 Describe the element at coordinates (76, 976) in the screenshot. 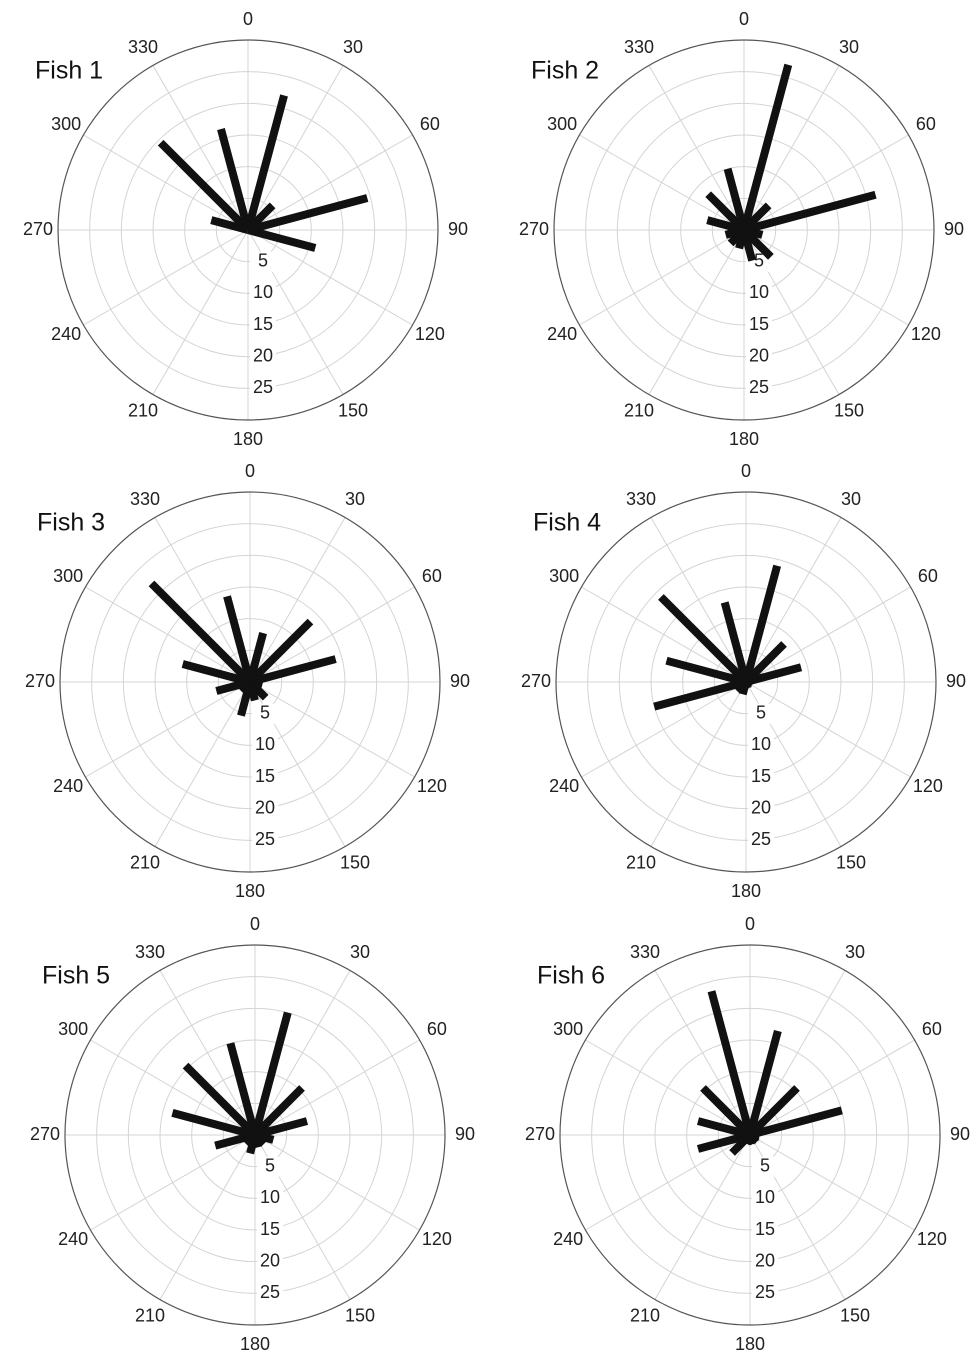

I see `chart-title: Fish 5` at that location.